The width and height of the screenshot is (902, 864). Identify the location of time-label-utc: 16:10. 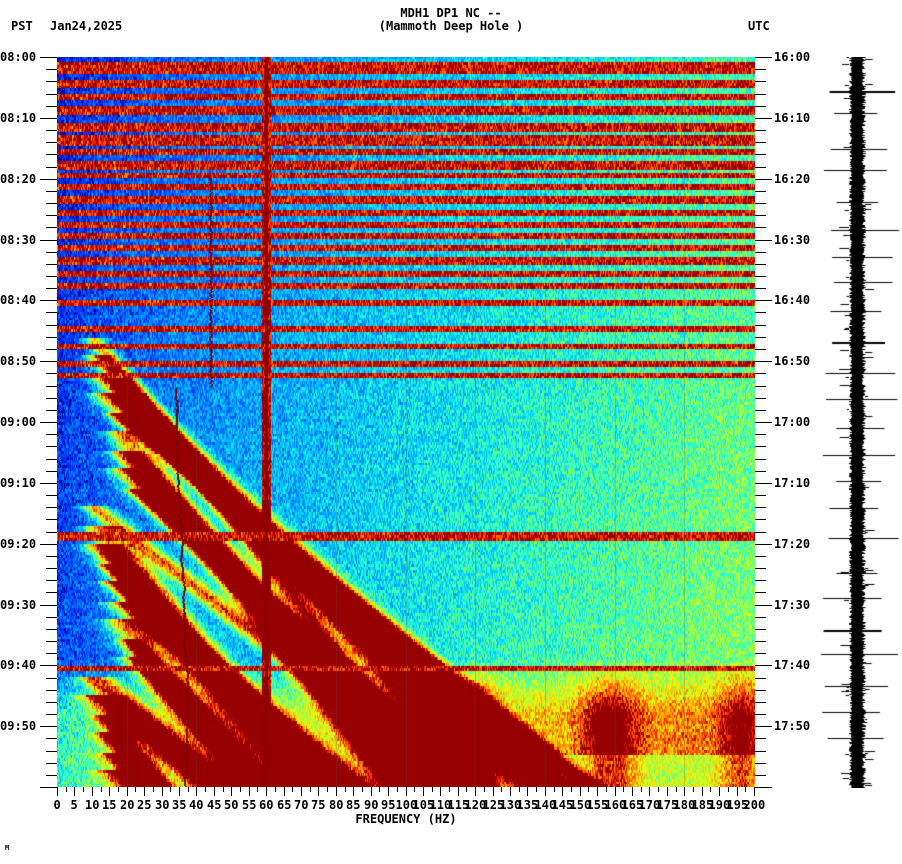
(792, 118).